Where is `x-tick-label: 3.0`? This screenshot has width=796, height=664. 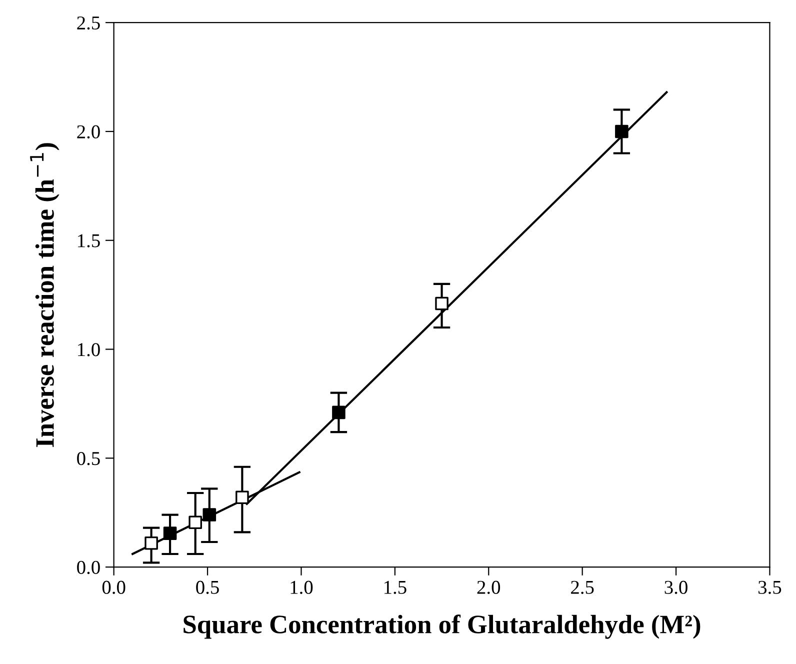
x-tick-label: 3.0 is located at coordinates (676, 587).